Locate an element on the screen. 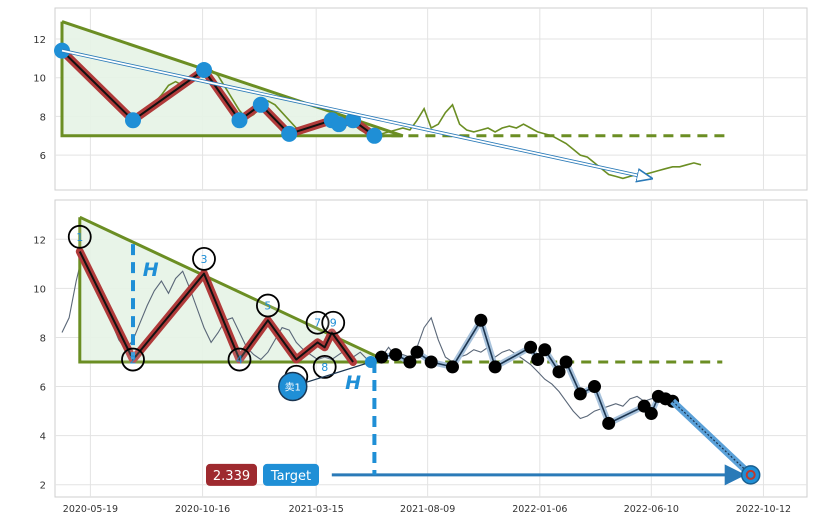 The height and width of the screenshot is (524, 813). target-value: 2.339 is located at coordinates (231, 476).